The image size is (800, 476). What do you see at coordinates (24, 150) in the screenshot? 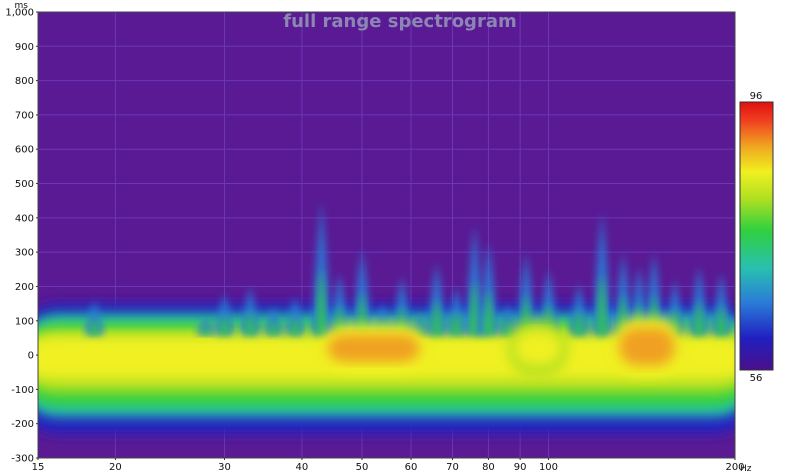
I see `y-tick-label: 600` at bounding box center [24, 150].